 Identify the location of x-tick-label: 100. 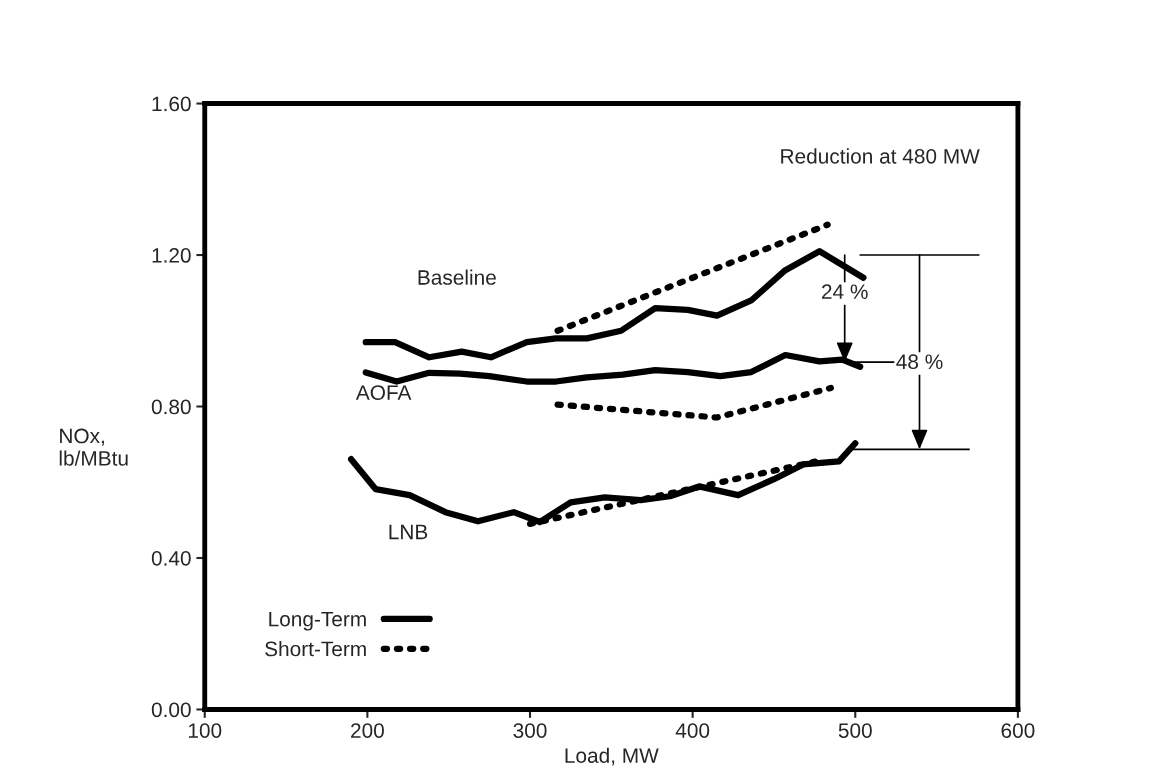
(205, 730).